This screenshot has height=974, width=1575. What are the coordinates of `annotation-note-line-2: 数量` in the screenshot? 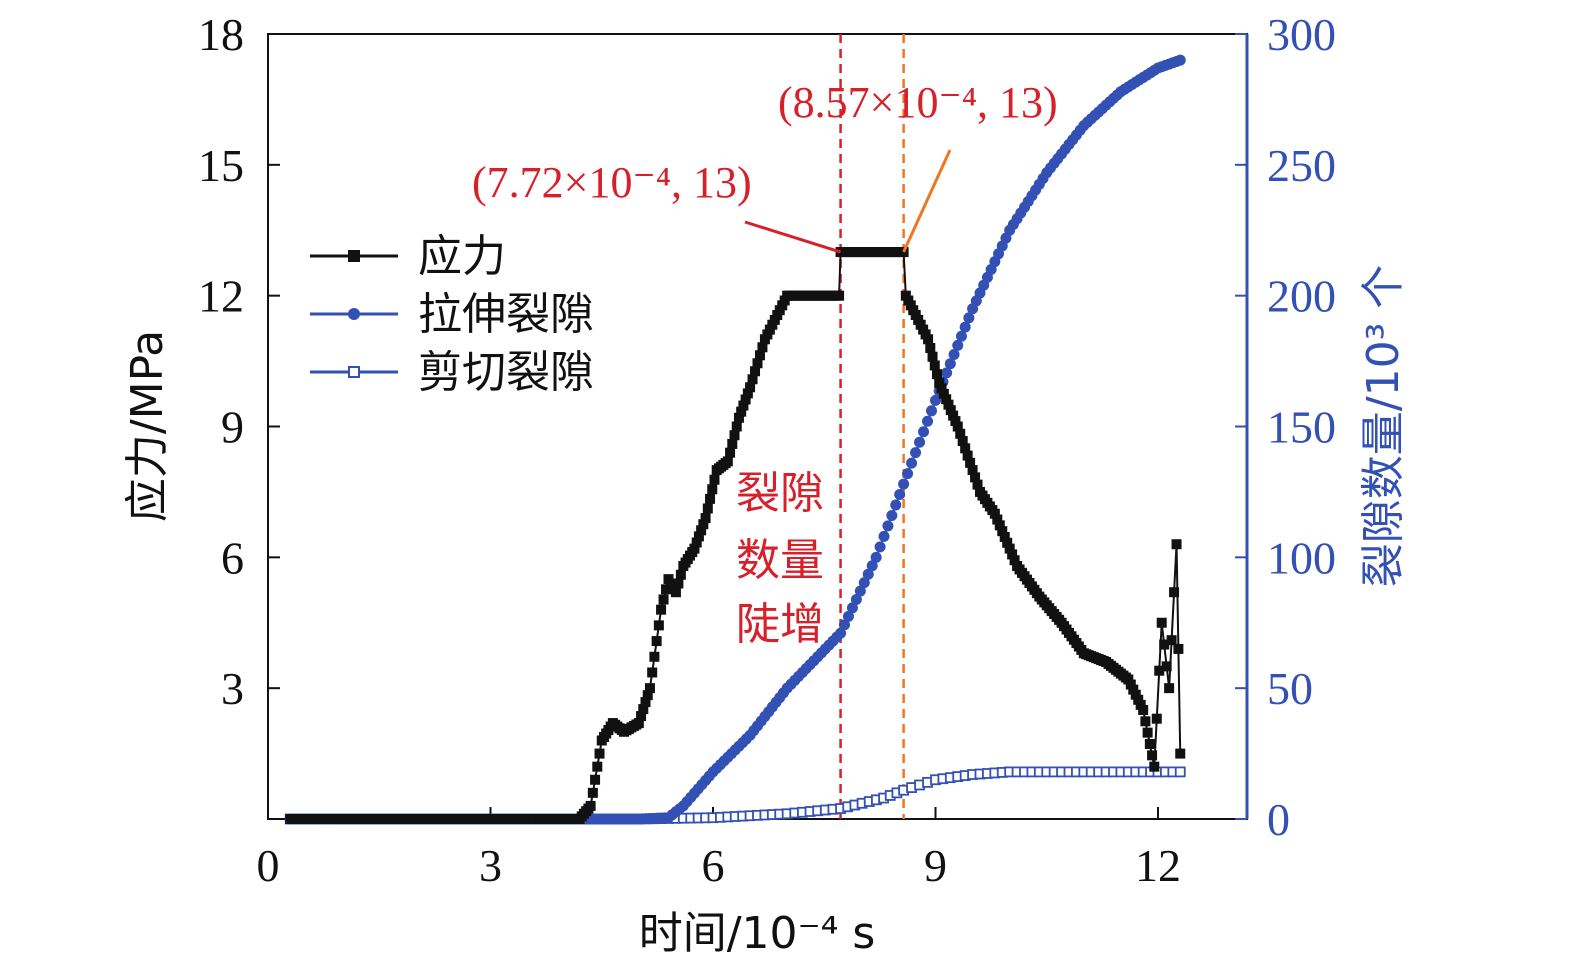 It's located at (780, 560).